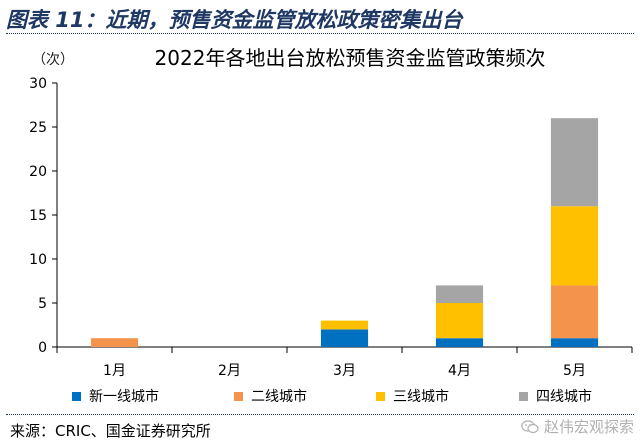 The height and width of the screenshot is (444, 640). Describe the element at coordinates (38, 260) in the screenshot. I see `y-tick-label: 10` at that location.